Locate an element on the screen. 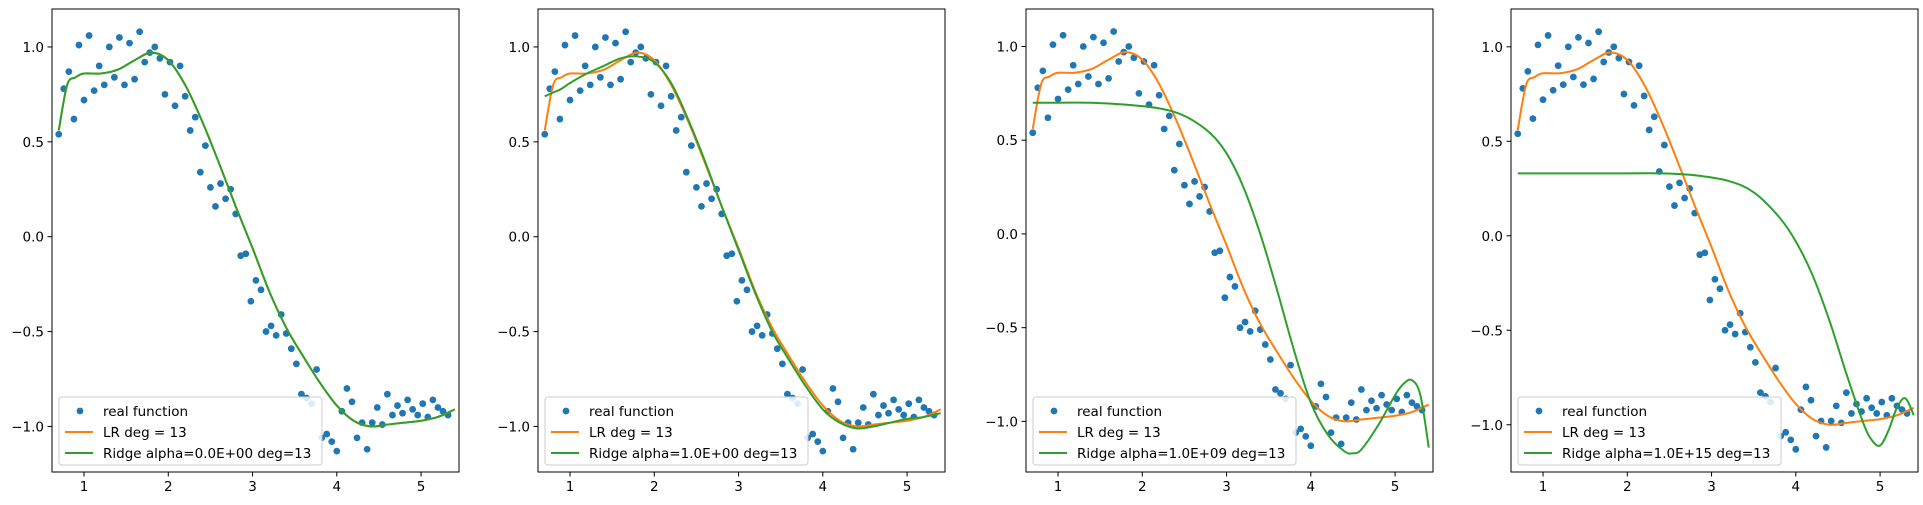  legend-label: Ridge alpha=1.0E+09 deg=13 is located at coordinates (1181, 454).